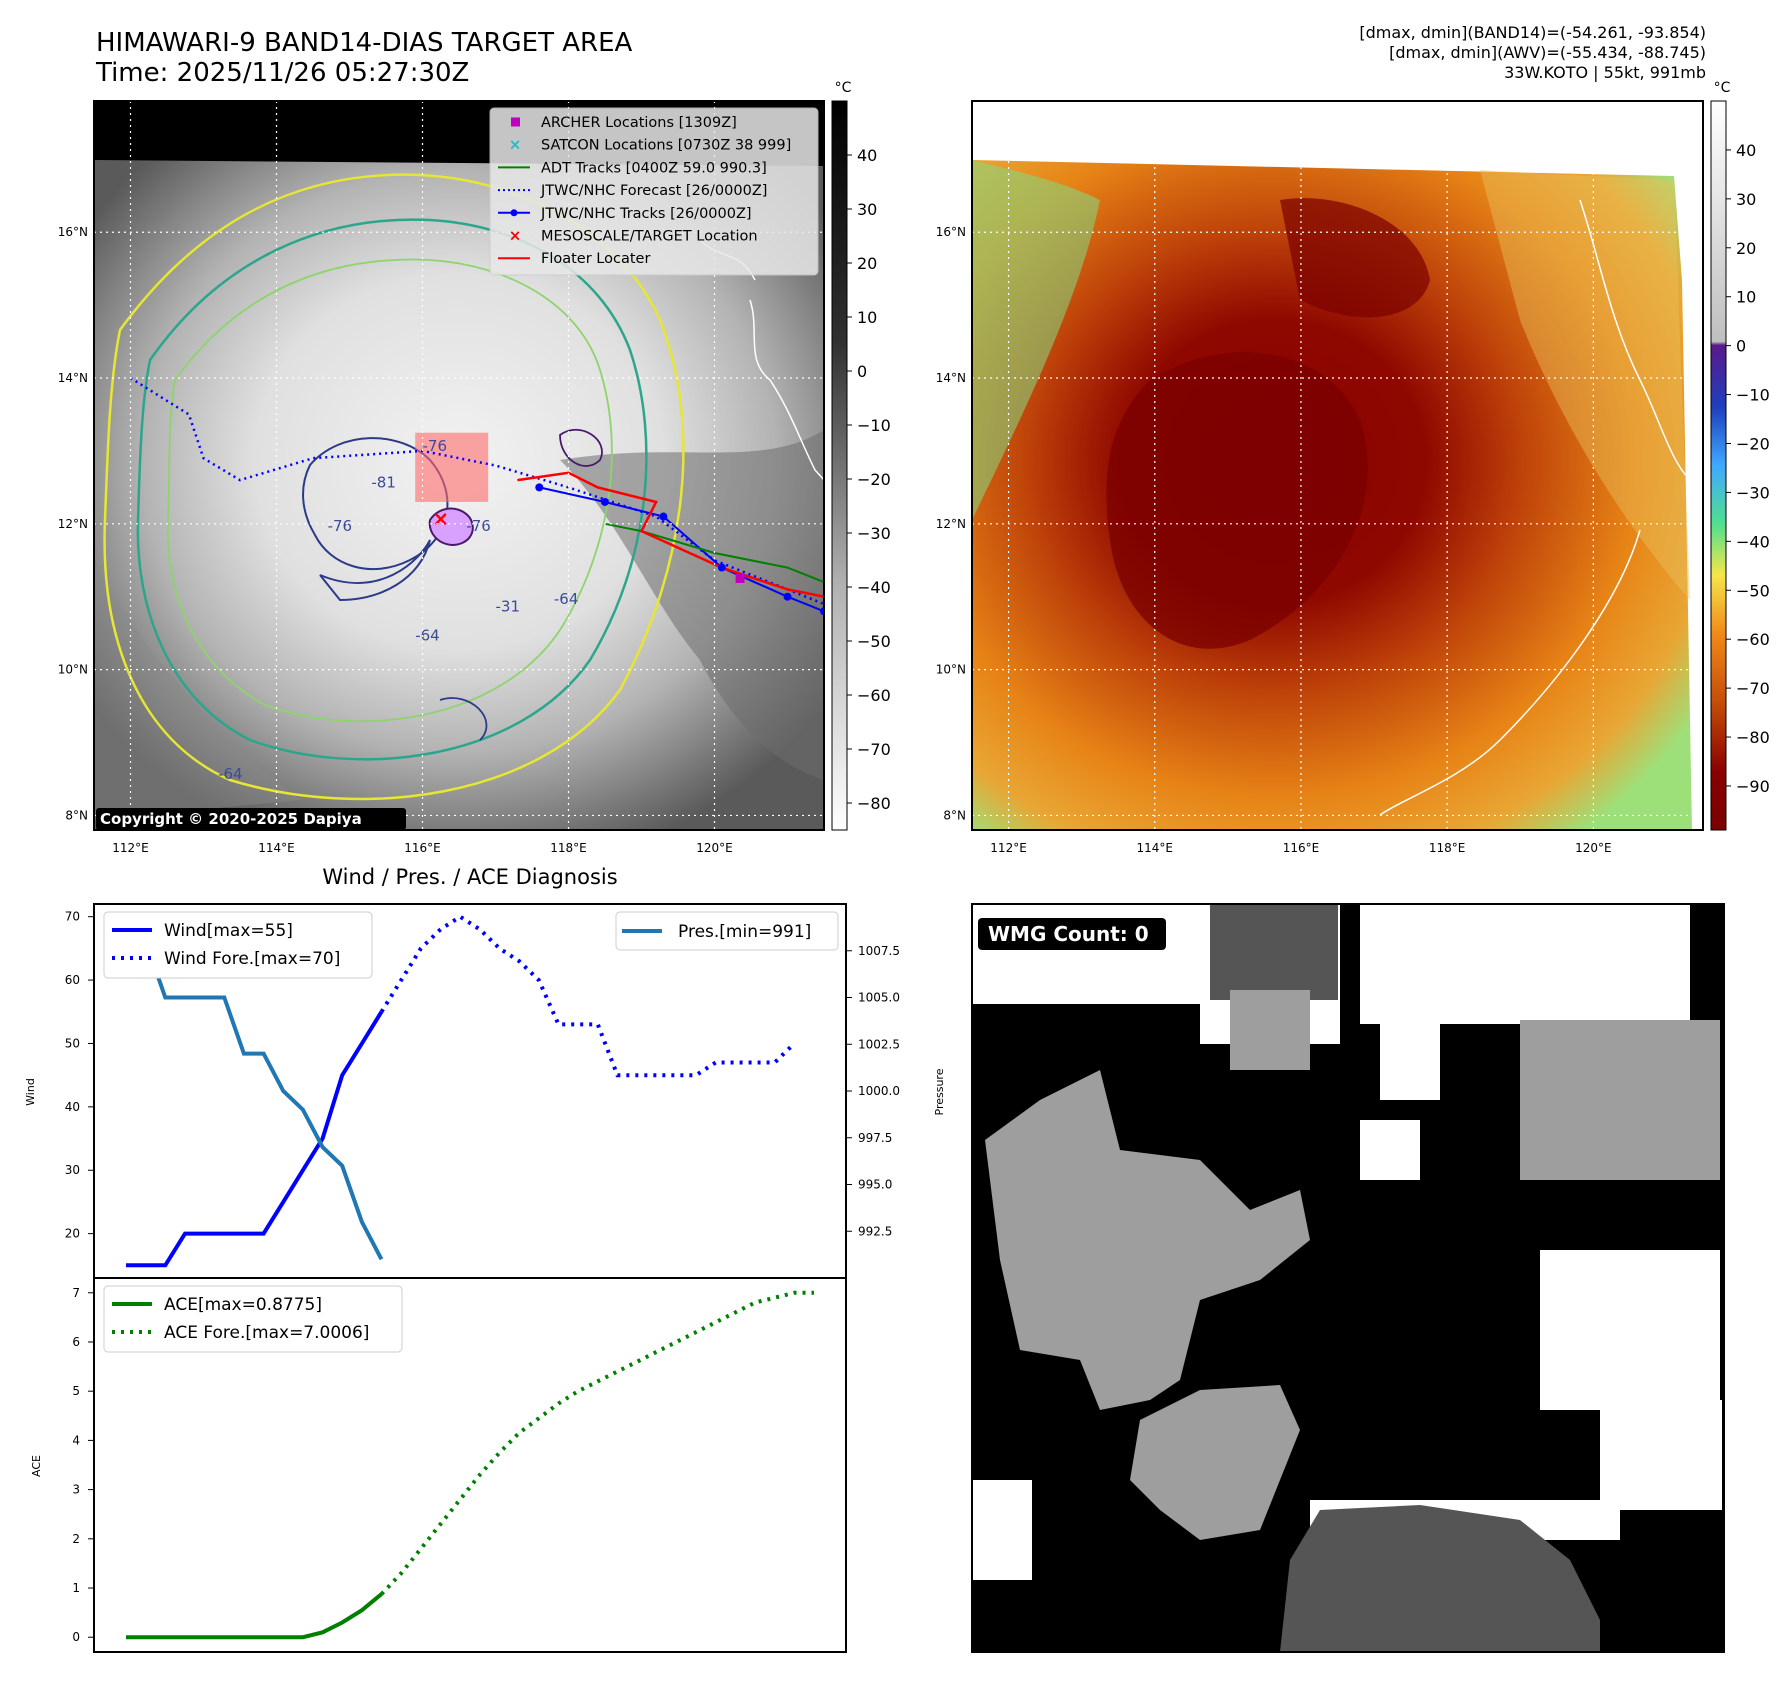 The height and width of the screenshot is (1690, 1788). Describe the element at coordinates (276, 848) in the screenshot. I see `ir-lon-tick-label: 114°E` at that location.